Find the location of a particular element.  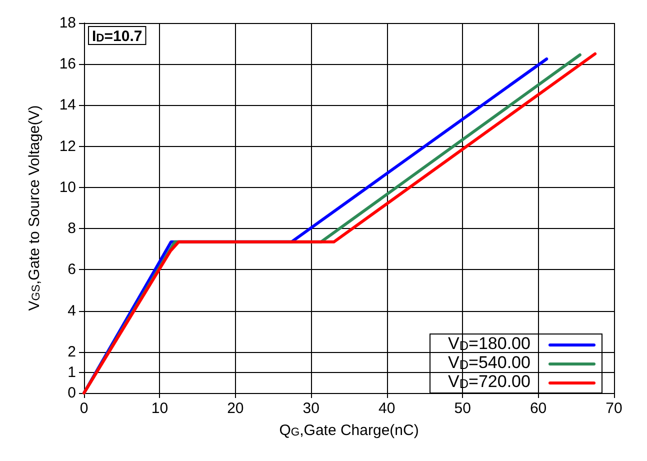

y-tick-label: 0 is located at coordinates (72, 393).